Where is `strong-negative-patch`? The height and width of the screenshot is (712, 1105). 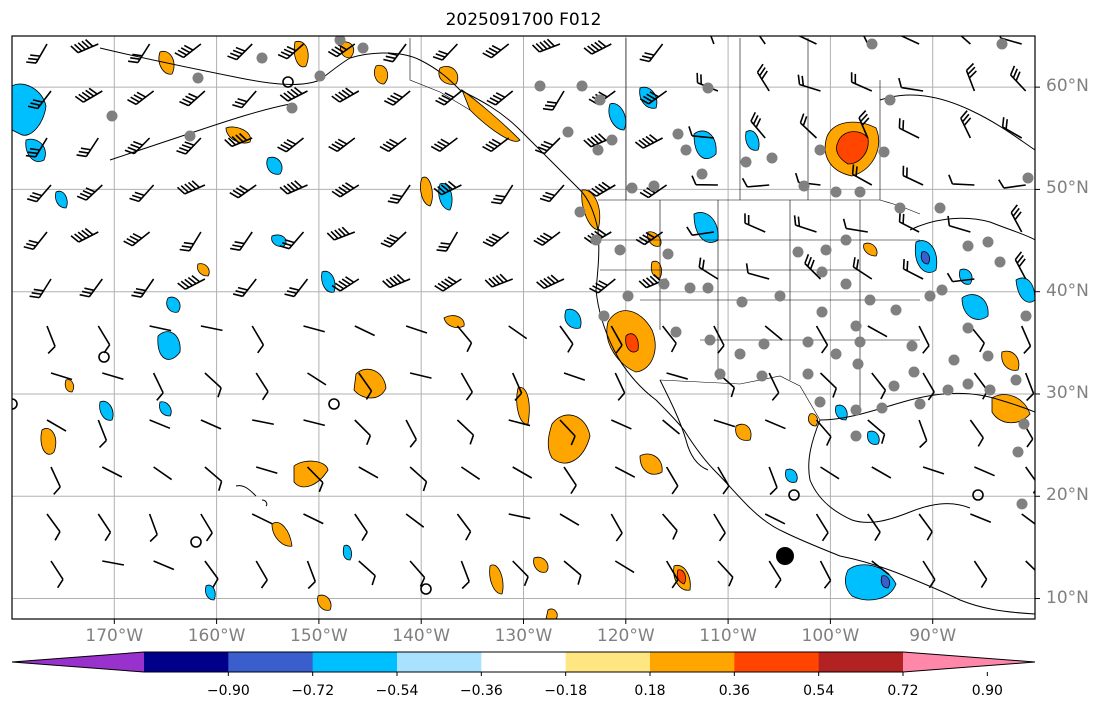
strong-negative-patch is located at coordinates (925, 258).